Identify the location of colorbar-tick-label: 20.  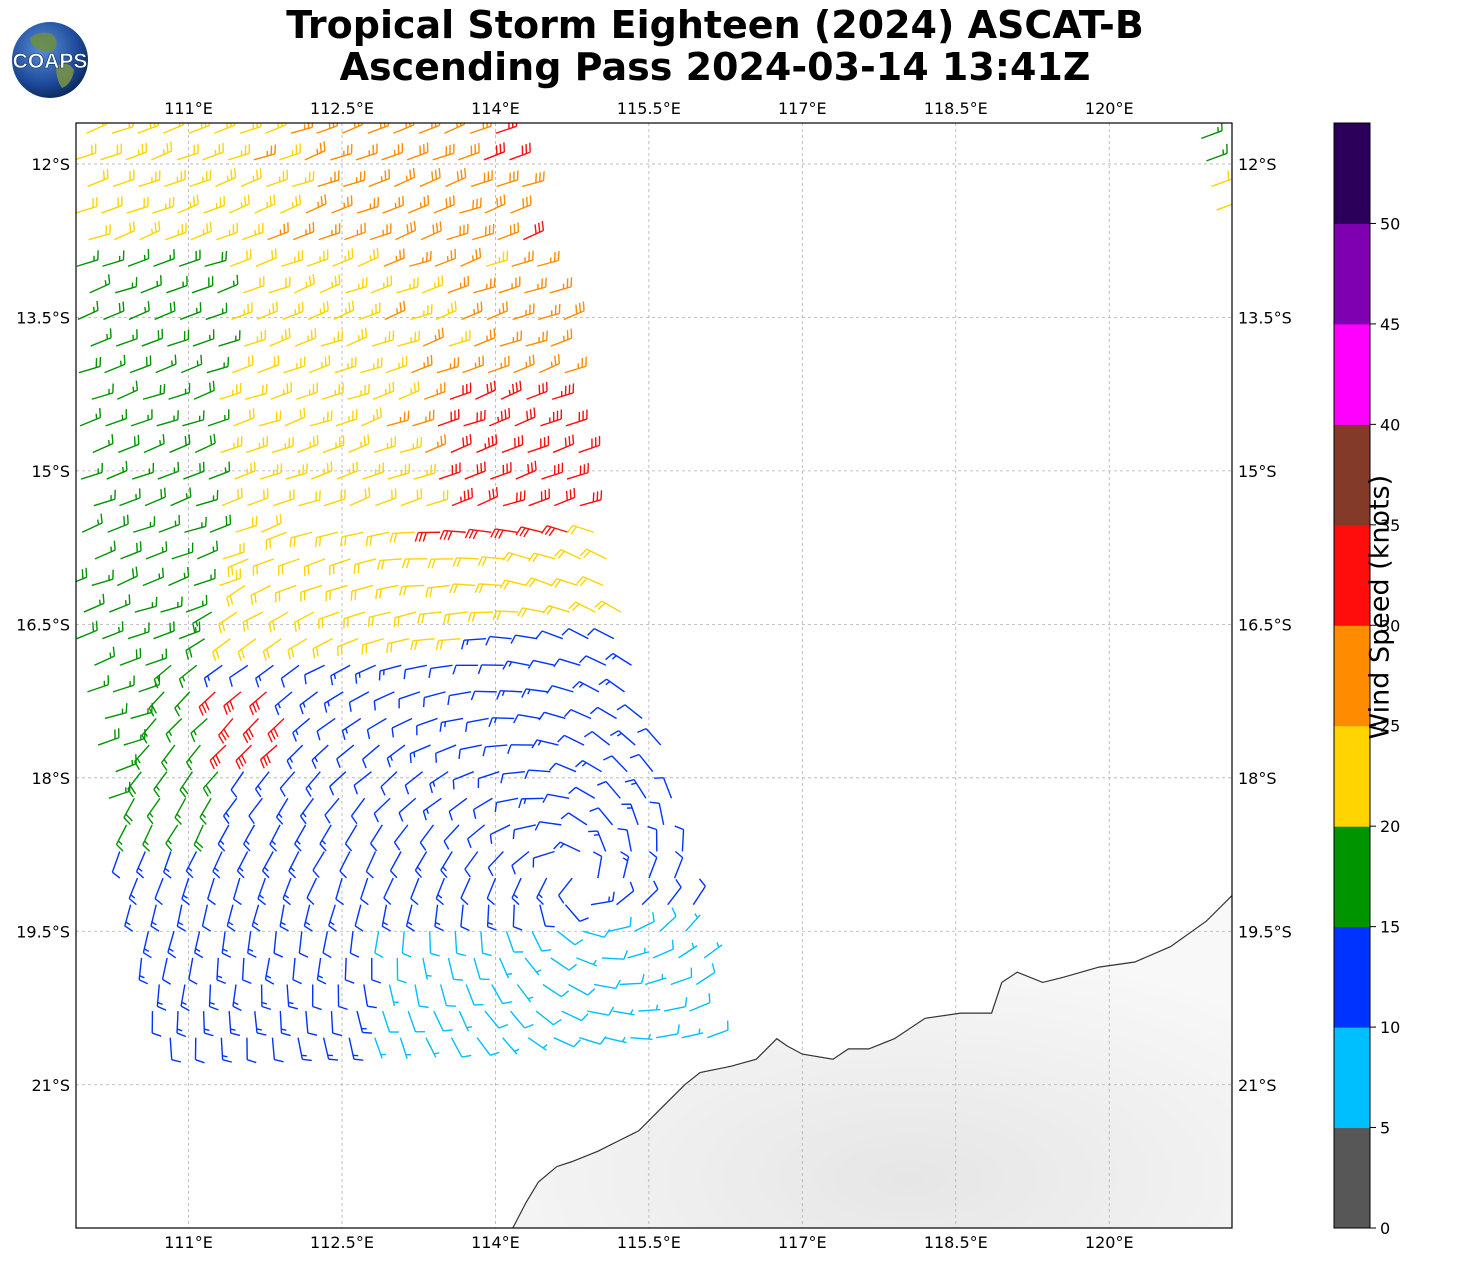
(1390, 826).